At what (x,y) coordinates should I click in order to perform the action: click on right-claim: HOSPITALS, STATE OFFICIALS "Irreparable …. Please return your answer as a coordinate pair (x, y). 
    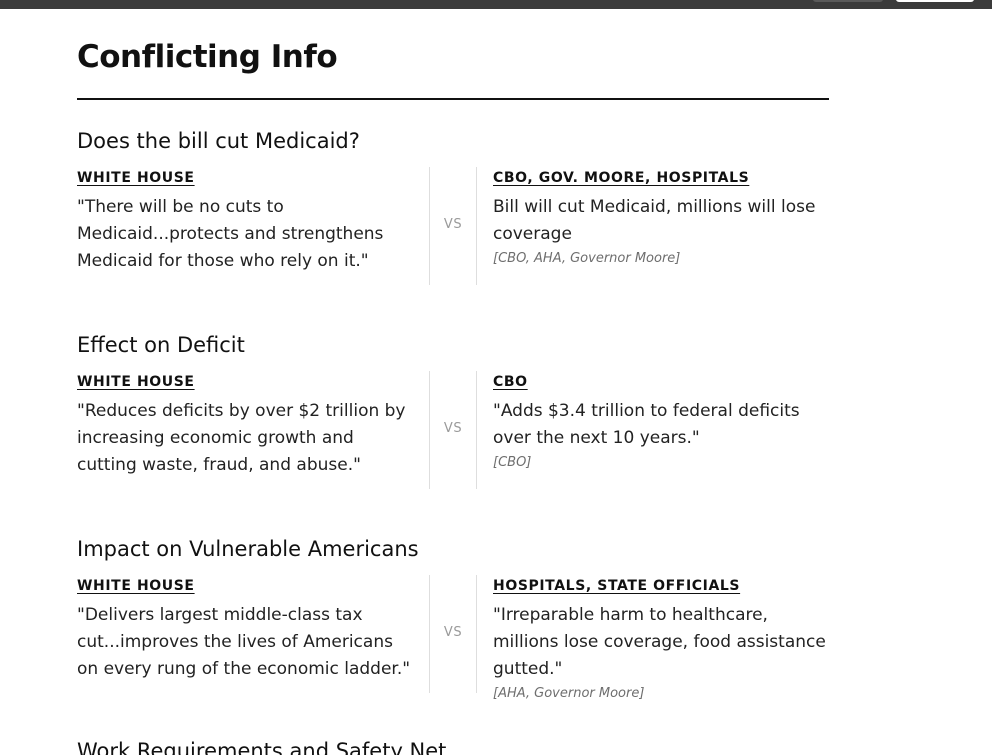
    Looking at the image, I should click on (661, 638).